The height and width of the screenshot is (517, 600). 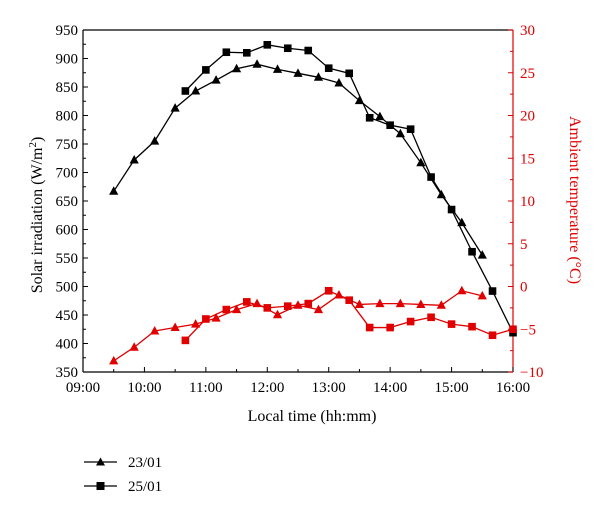 I want to click on y-right-tick-label: −10, so click(x=531, y=373).